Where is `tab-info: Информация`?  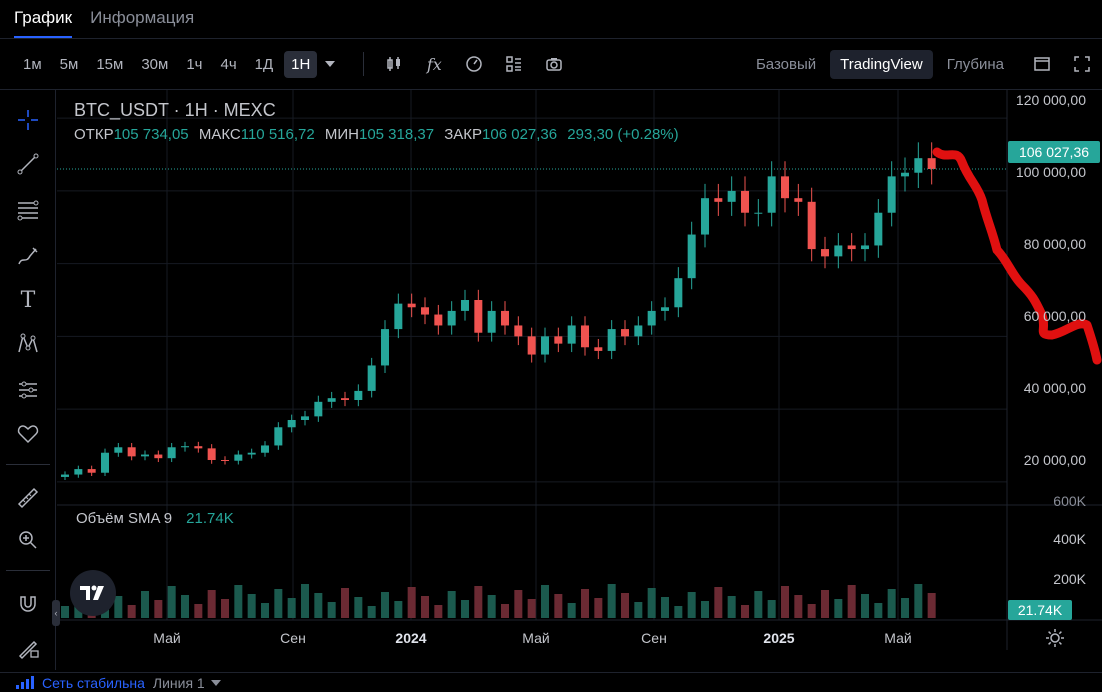
tab-info: Информация is located at coordinates (142, 17).